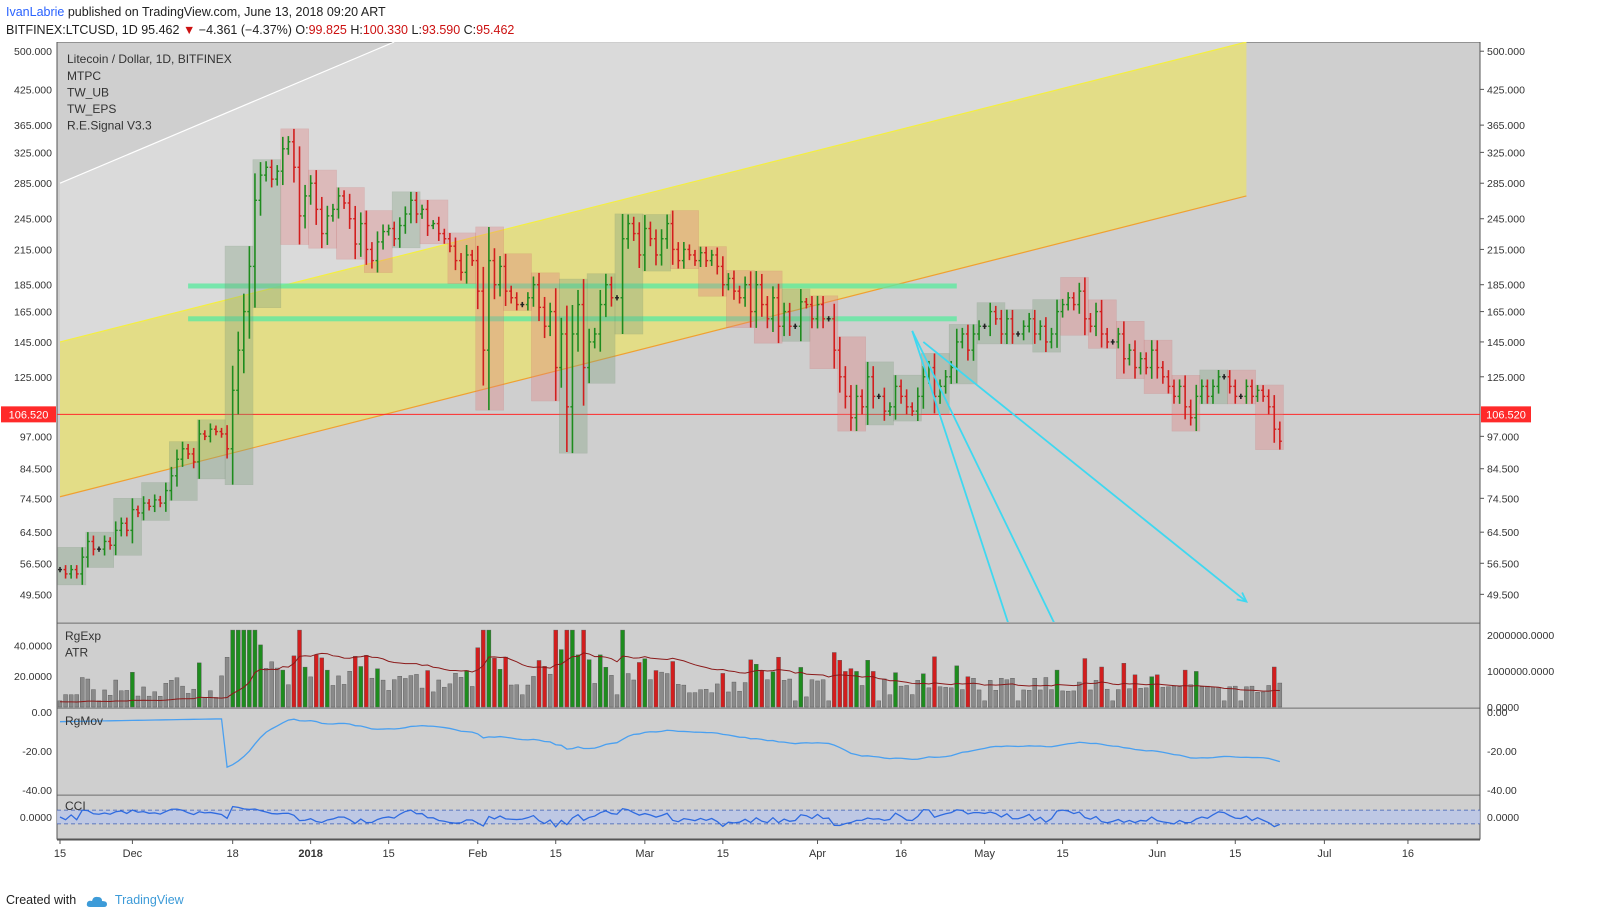 The width and height of the screenshot is (1609, 919). I want to click on volume-pane-label: RgExp, so click(83, 636).